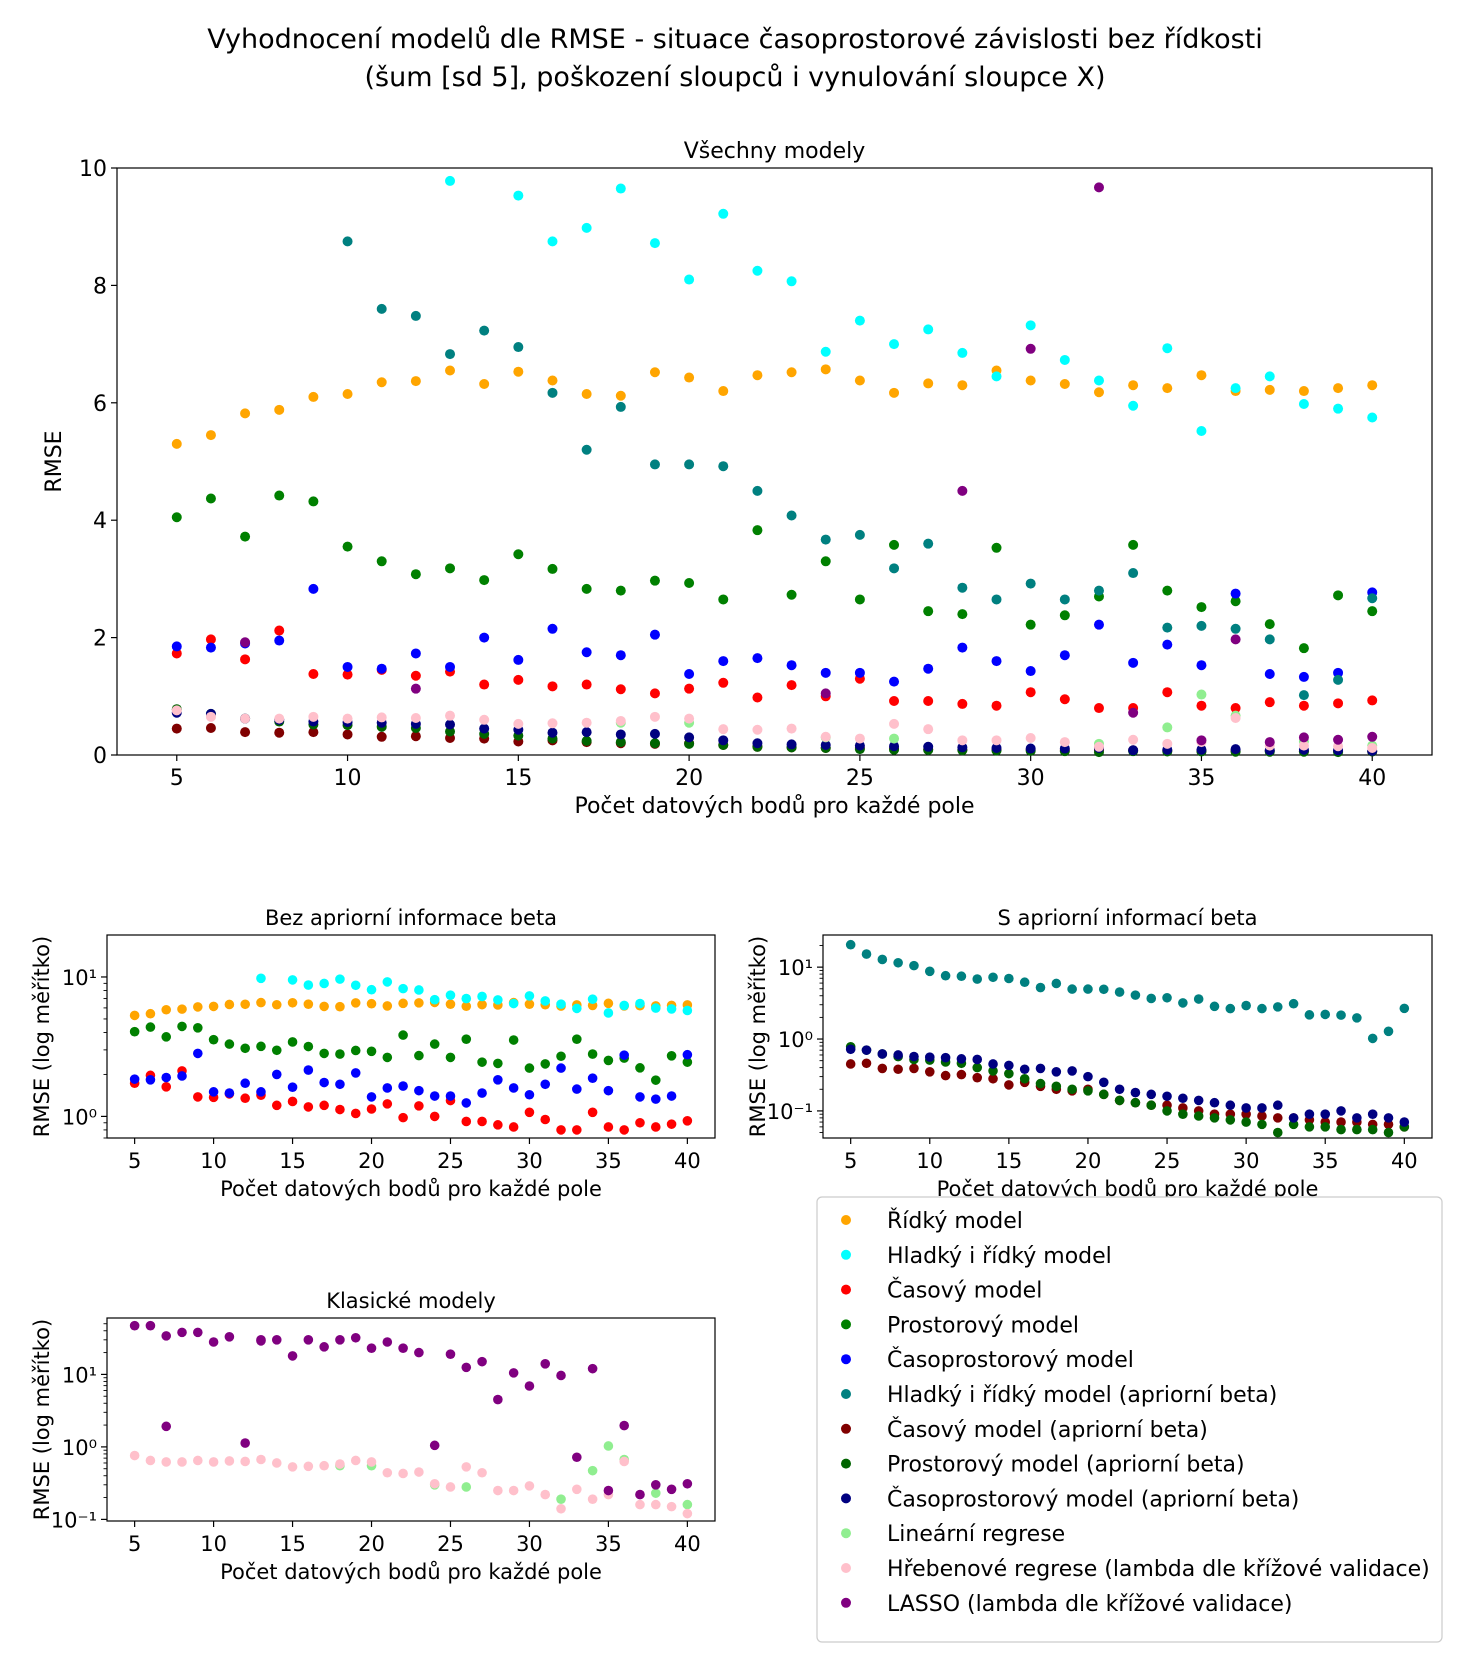 This screenshot has height=1658, width=1467. What do you see at coordinates (689, 778) in the screenshot?
I see `x-tick-label: 20` at bounding box center [689, 778].